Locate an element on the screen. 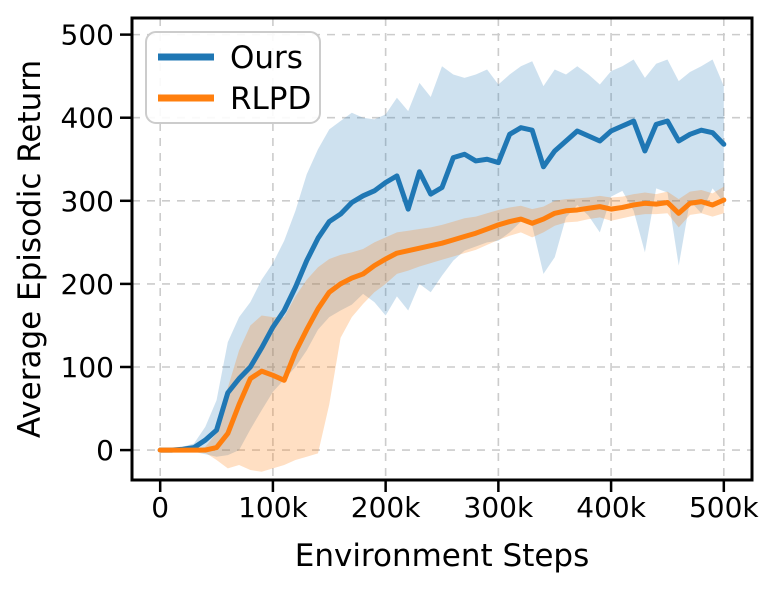 The image size is (778, 592). legend-label-rlpd: RLPD is located at coordinates (270, 99).